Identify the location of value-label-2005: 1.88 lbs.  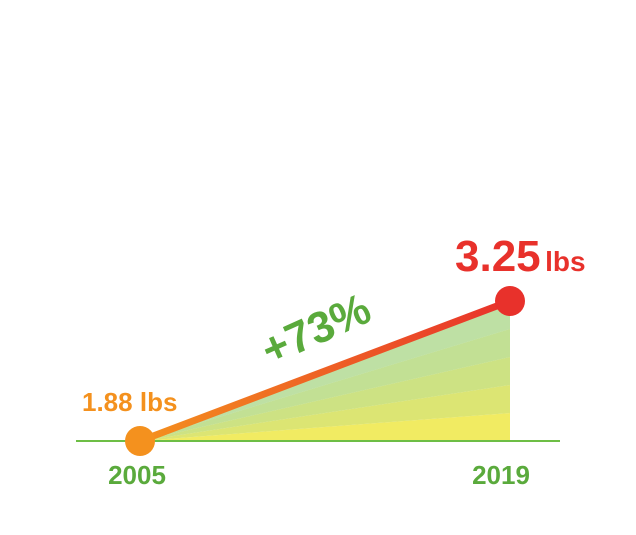
(129, 402).